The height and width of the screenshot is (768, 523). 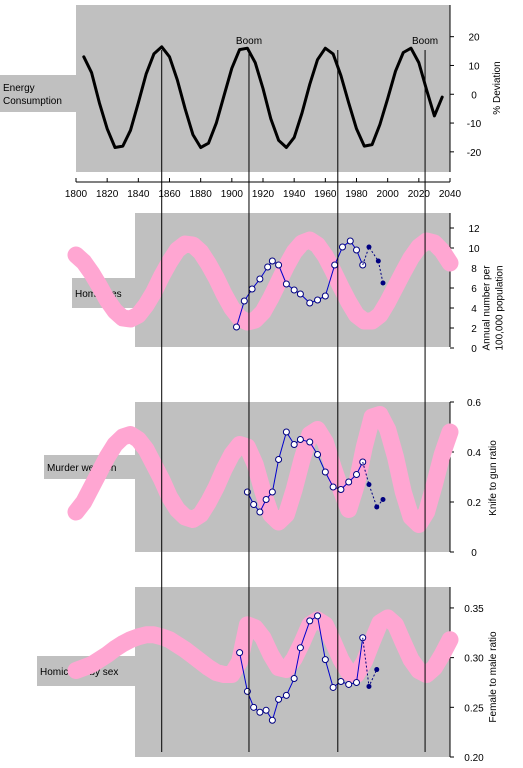 What do you see at coordinates (107, 194) in the screenshot?
I see `x-tick-label: 1820` at bounding box center [107, 194].